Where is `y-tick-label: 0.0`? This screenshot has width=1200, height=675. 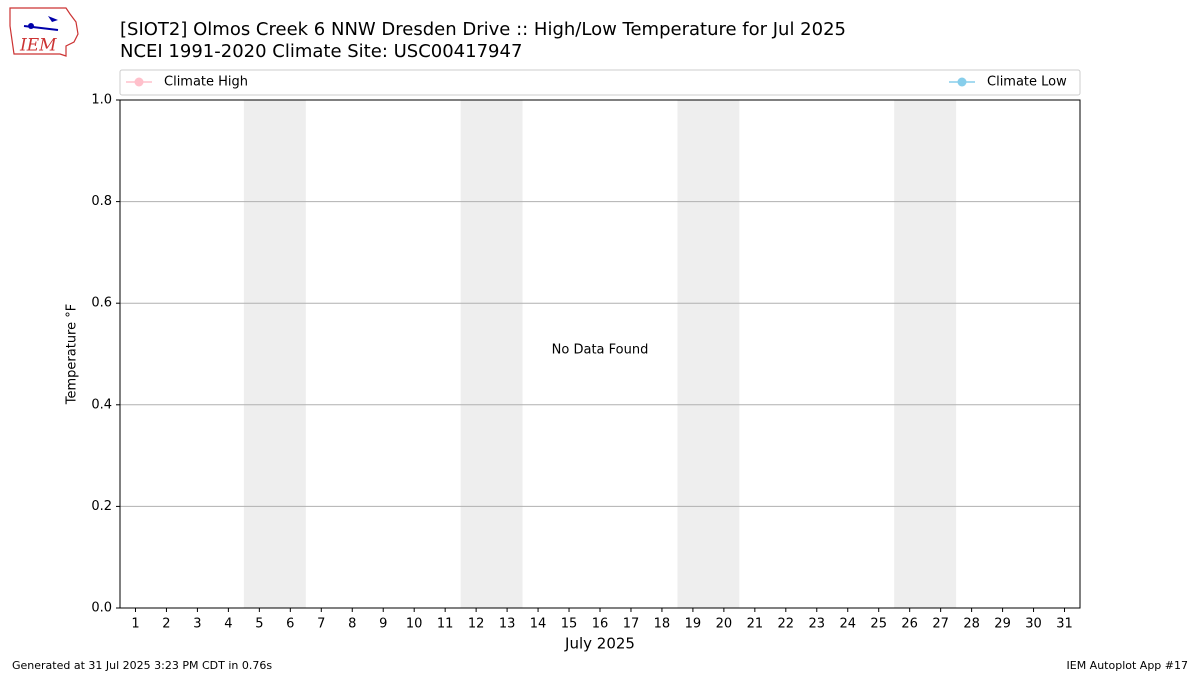
y-tick-label: 0.0 is located at coordinates (101, 608).